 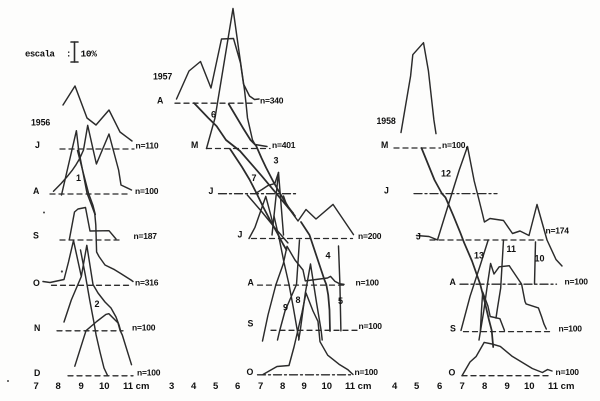 What do you see at coordinates (37, 373) in the screenshot?
I see `svg-text: D` at bounding box center [37, 373].